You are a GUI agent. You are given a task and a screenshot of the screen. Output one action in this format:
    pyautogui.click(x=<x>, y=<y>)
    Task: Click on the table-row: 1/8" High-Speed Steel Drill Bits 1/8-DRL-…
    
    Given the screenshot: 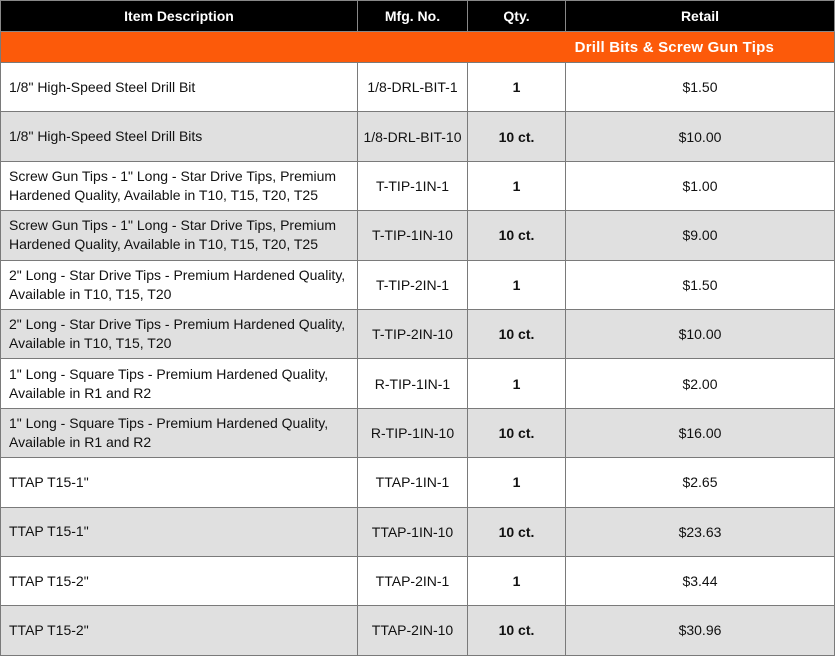 What is the action you would take?
    pyautogui.click(x=417, y=136)
    